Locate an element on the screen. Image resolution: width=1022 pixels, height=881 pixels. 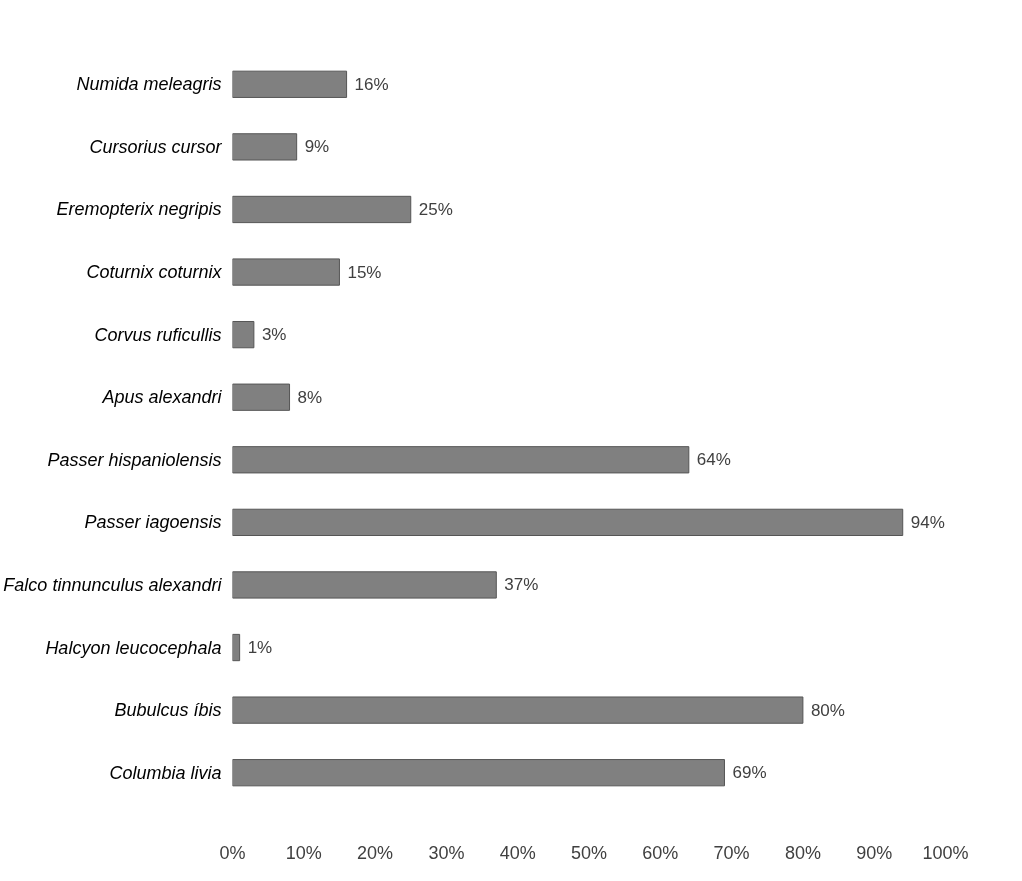
x-tick-label: 0% is located at coordinates (232, 852).